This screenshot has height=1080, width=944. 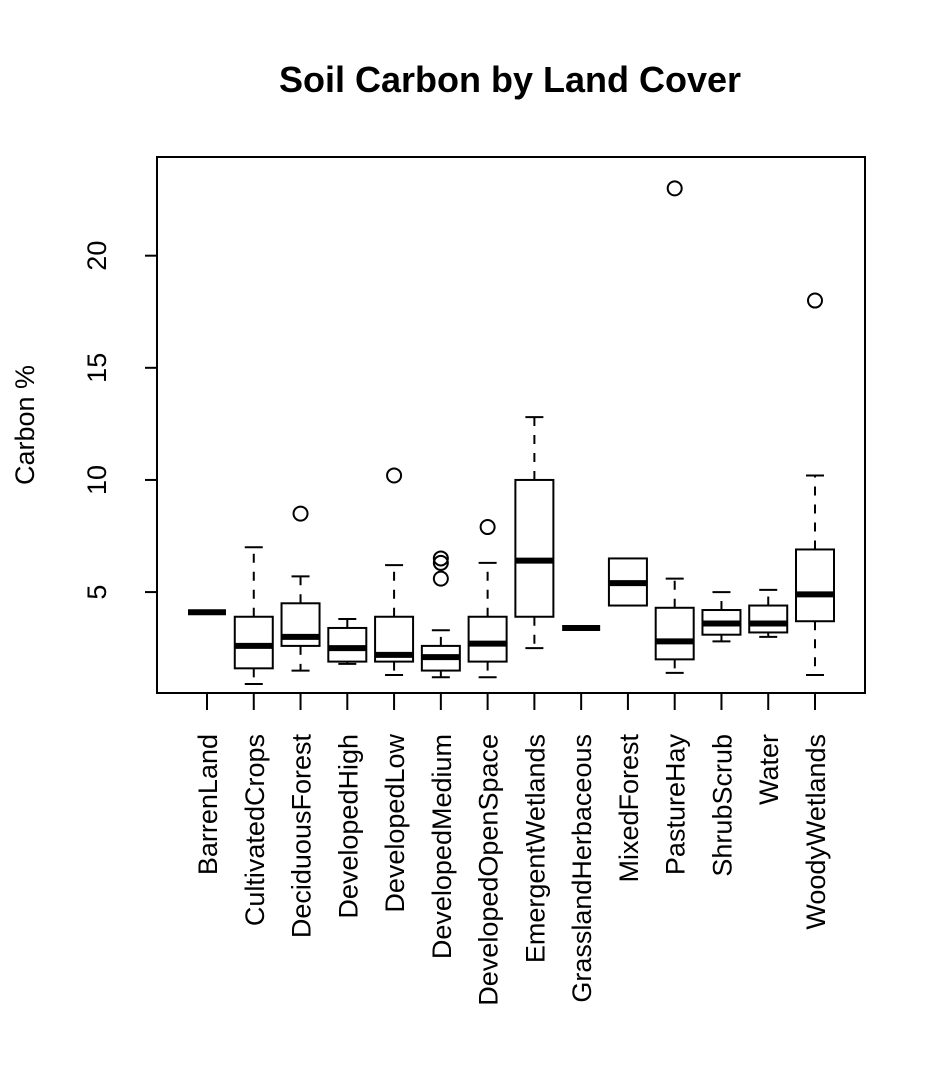 I want to click on x-tick-label: DeciduousForest, so click(x=302, y=836).